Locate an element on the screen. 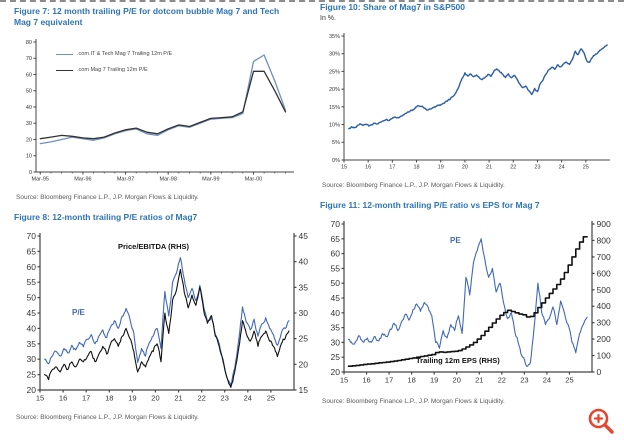  svg-text: 200 is located at coordinates (604, 339).